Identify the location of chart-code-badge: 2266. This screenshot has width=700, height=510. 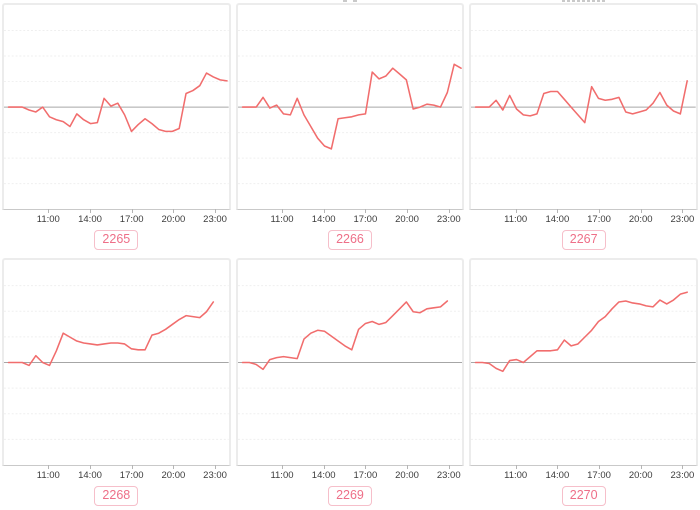
(350, 240).